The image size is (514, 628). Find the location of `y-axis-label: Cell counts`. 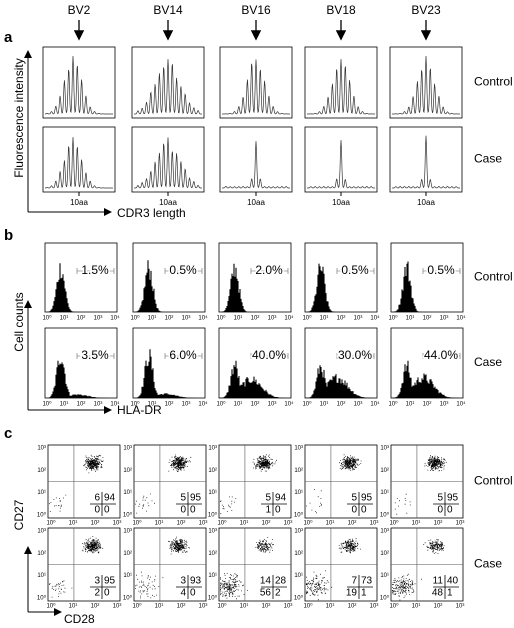

y-axis-label: Cell counts is located at coordinates (19, 321).